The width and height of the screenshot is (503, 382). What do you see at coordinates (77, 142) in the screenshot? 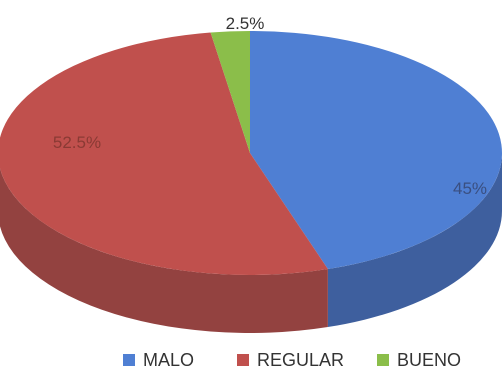
I see `data-label-regular: 52.5%` at bounding box center [77, 142].